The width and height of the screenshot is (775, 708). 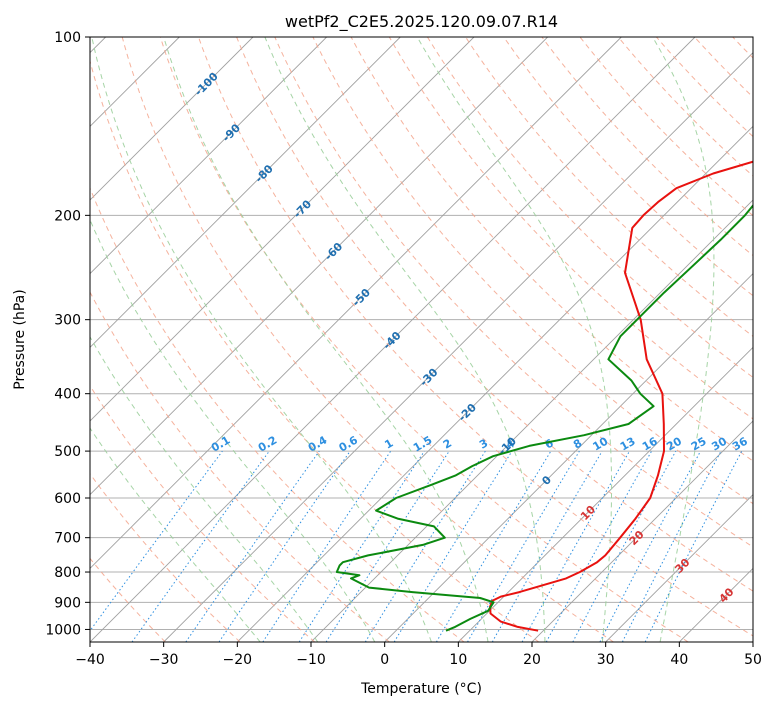 What do you see at coordinates (384, 660) in the screenshot?
I see `x-tick-label: 0` at bounding box center [384, 660].